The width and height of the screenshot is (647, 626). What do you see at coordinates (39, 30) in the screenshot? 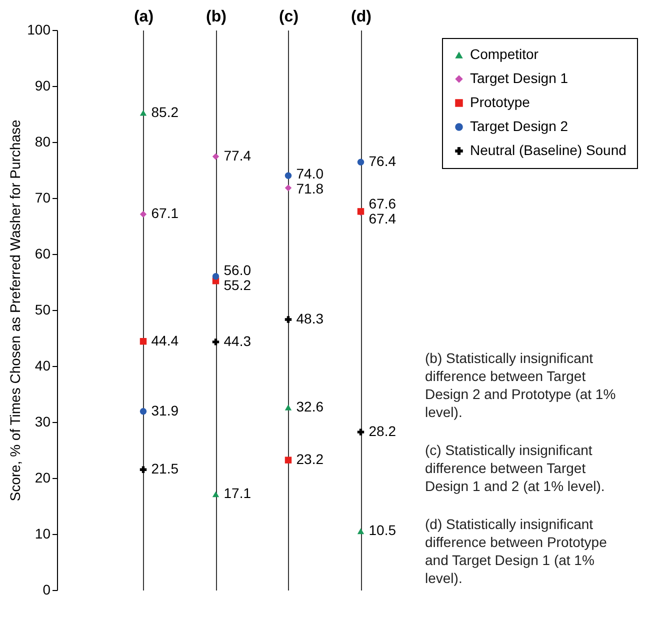
I see `y-tick-label: 100` at bounding box center [39, 30].